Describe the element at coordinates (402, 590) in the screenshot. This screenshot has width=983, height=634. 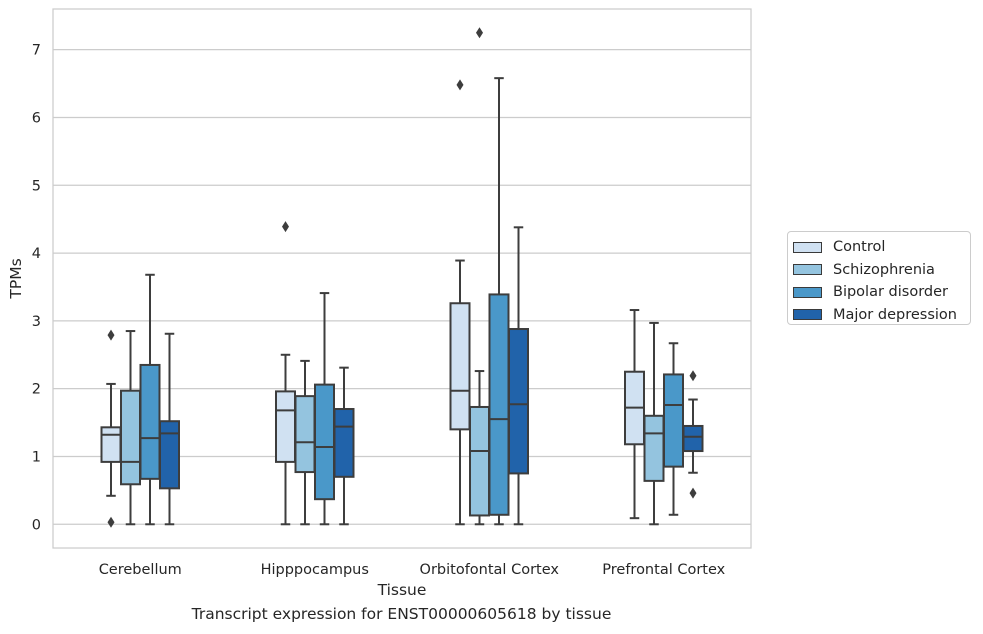
I see `x-axis-label: Tissue` at that location.